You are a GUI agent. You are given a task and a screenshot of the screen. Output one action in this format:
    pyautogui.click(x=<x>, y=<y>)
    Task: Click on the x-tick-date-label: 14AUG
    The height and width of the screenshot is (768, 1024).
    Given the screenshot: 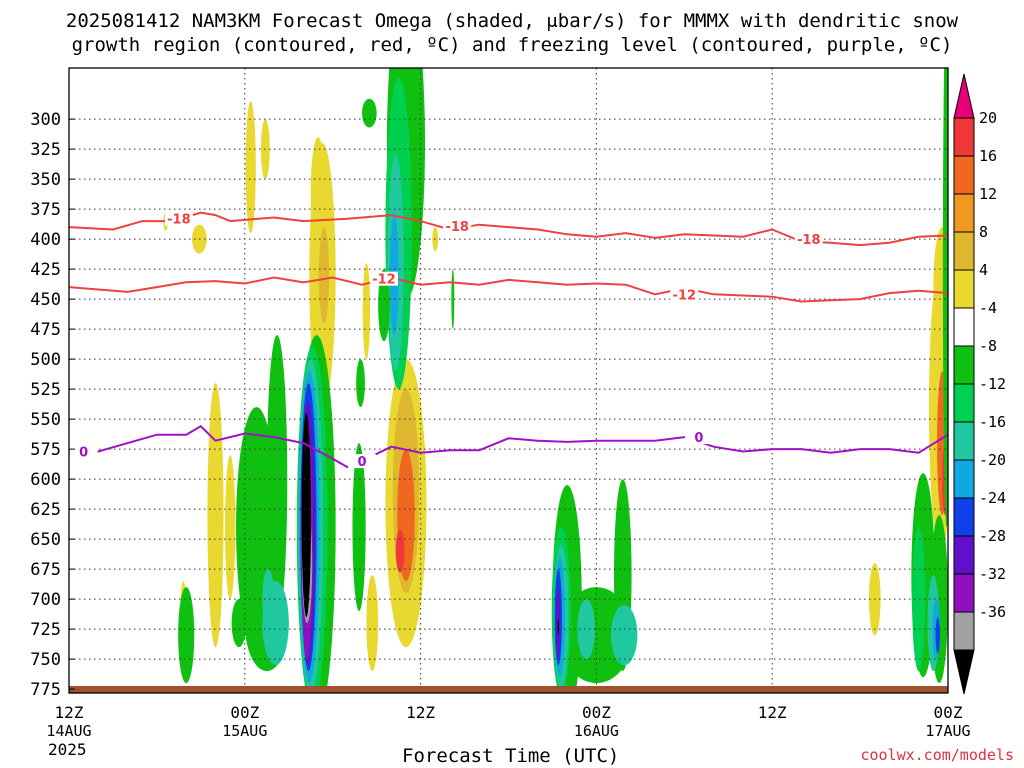 What is the action you would take?
    pyautogui.click(x=68, y=731)
    